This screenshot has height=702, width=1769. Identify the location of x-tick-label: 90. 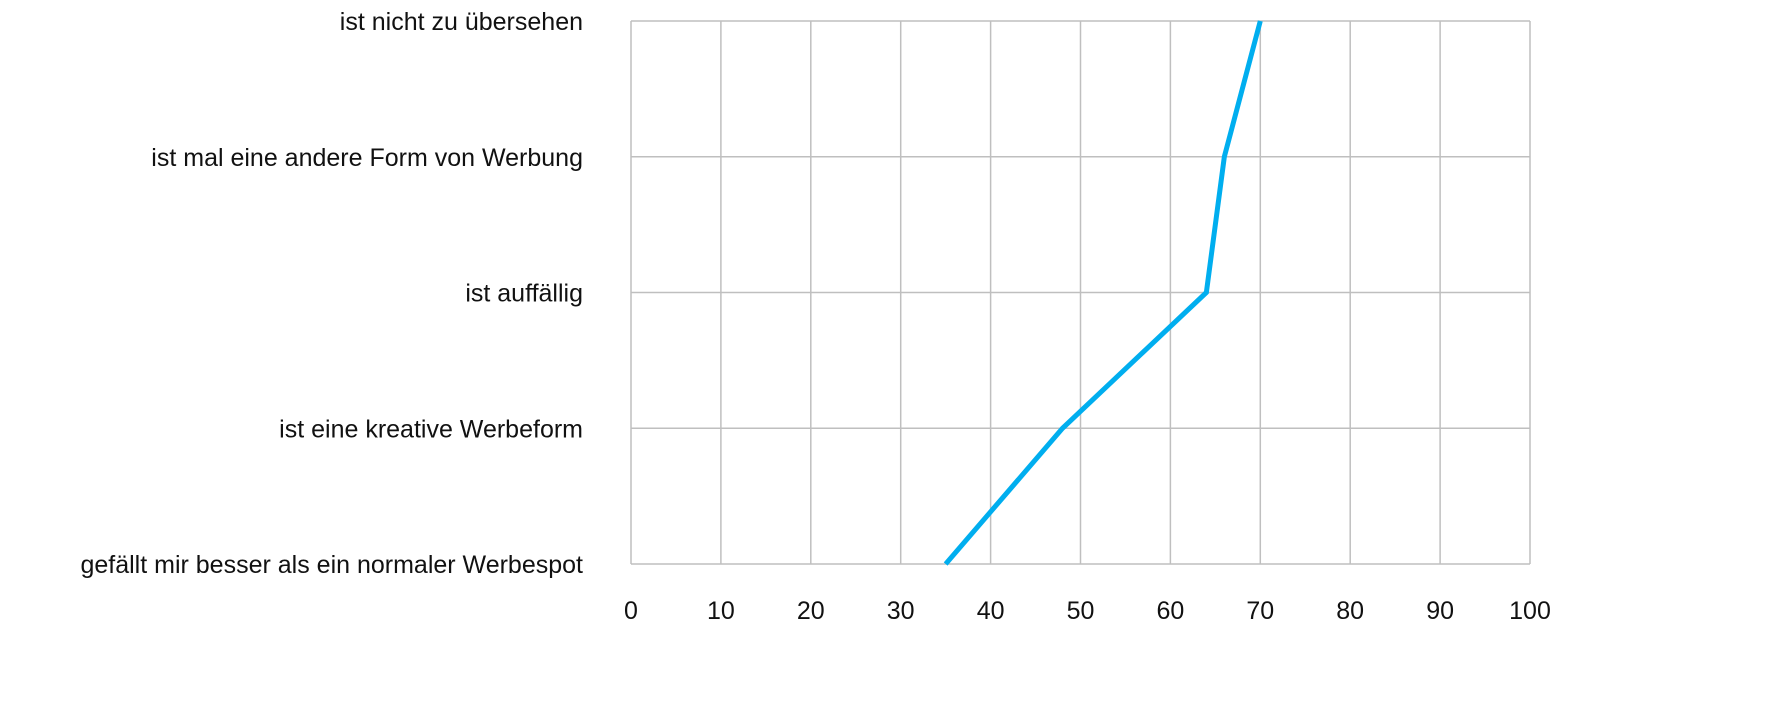
(1440, 611).